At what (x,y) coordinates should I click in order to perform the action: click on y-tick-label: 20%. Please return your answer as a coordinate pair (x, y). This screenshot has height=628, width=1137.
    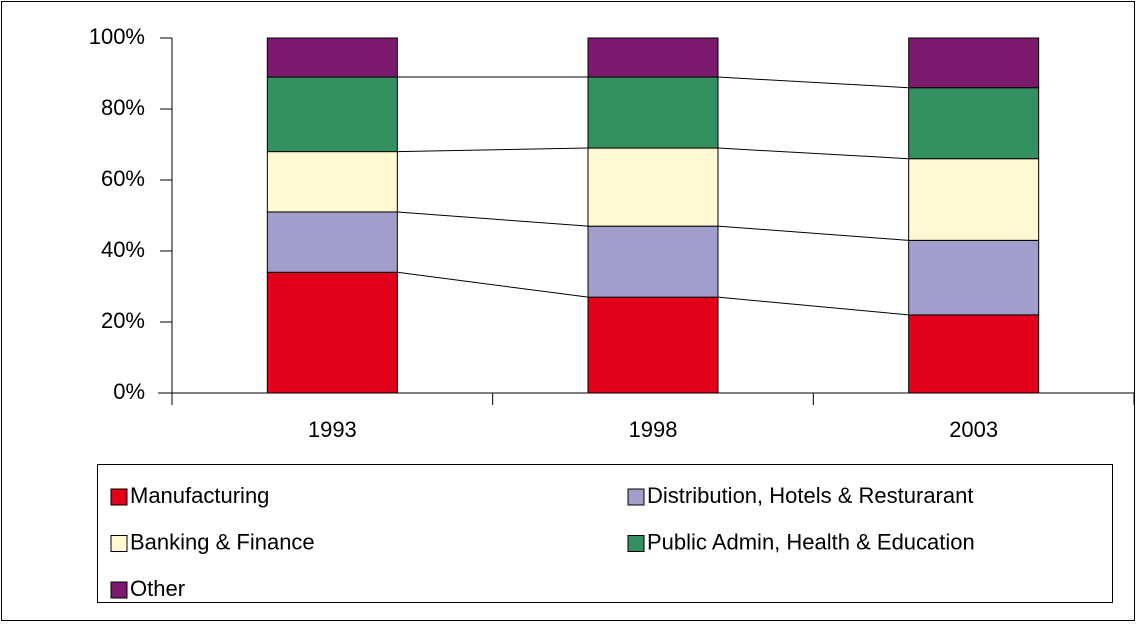
    Looking at the image, I should click on (123, 320).